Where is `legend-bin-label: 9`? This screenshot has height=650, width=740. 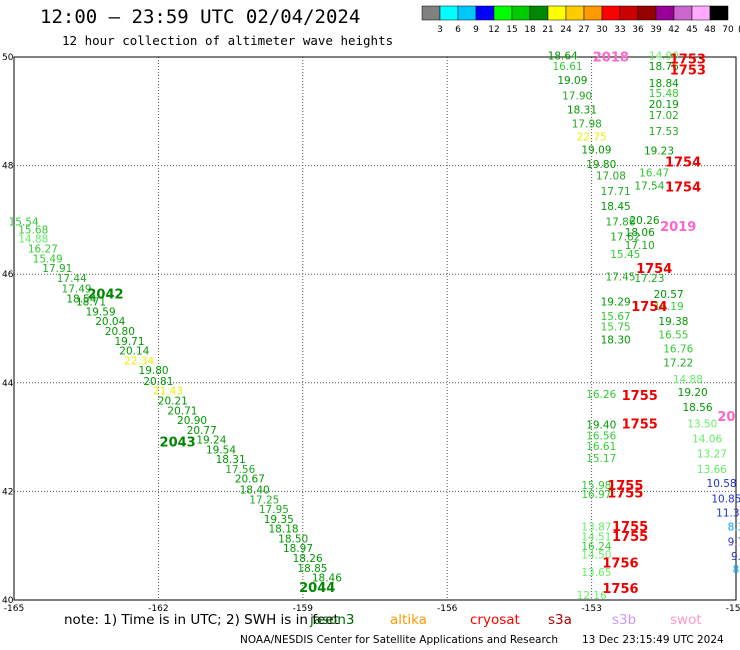
legend-bin-label: 9 is located at coordinates (476, 30).